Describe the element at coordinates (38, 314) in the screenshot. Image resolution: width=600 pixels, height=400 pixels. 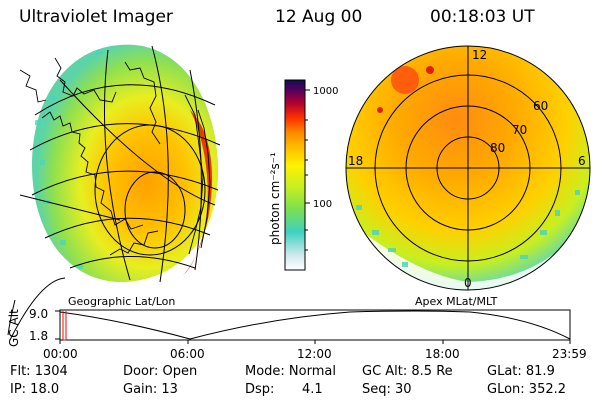
I see `altitude-ytick-9: 9.0` at that location.